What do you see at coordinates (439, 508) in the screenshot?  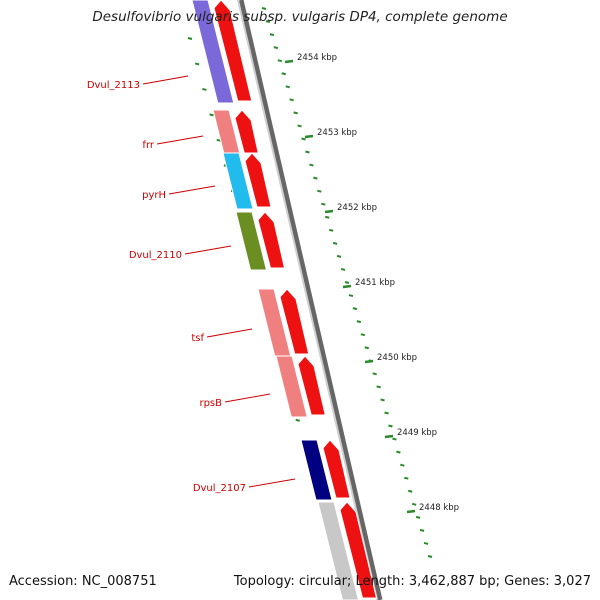 I see `scale-tick-label: 2448 kbp` at bounding box center [439, 508].